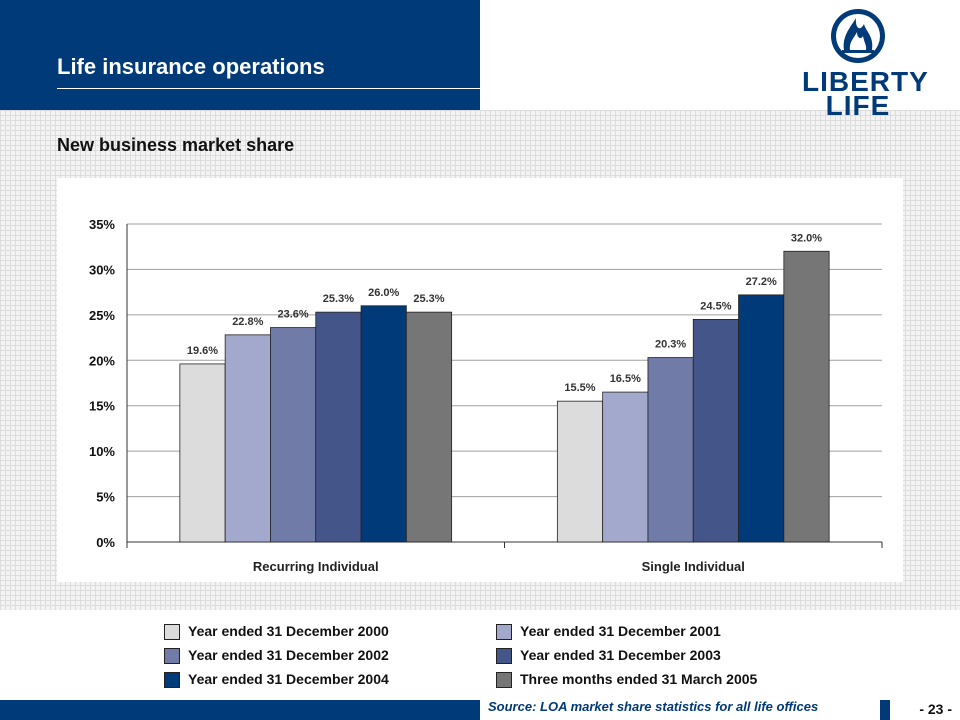 The height and width of the screenshot is (720, 960). Describe the element at coordinates (858, 36) in the screenshot. I see `flame-emblem-icon` at that location.